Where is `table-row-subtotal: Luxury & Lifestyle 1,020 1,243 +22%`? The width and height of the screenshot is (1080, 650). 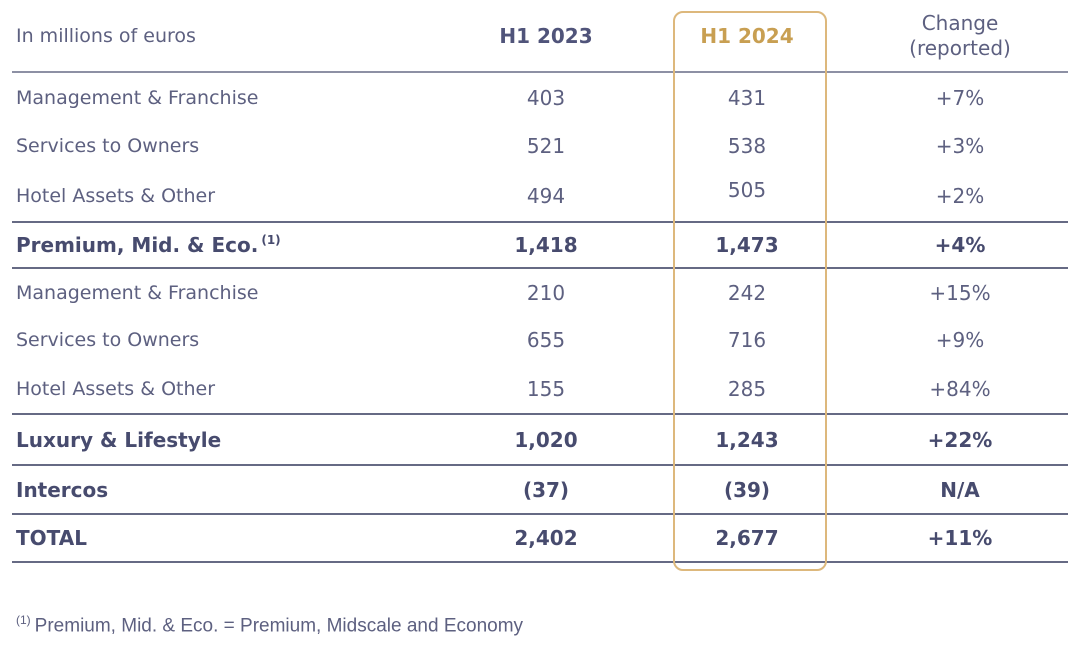
table-row-subtotal: Luxury & Lifestyle 1,020 1,243 +22% is located at coordinates (540, 440).